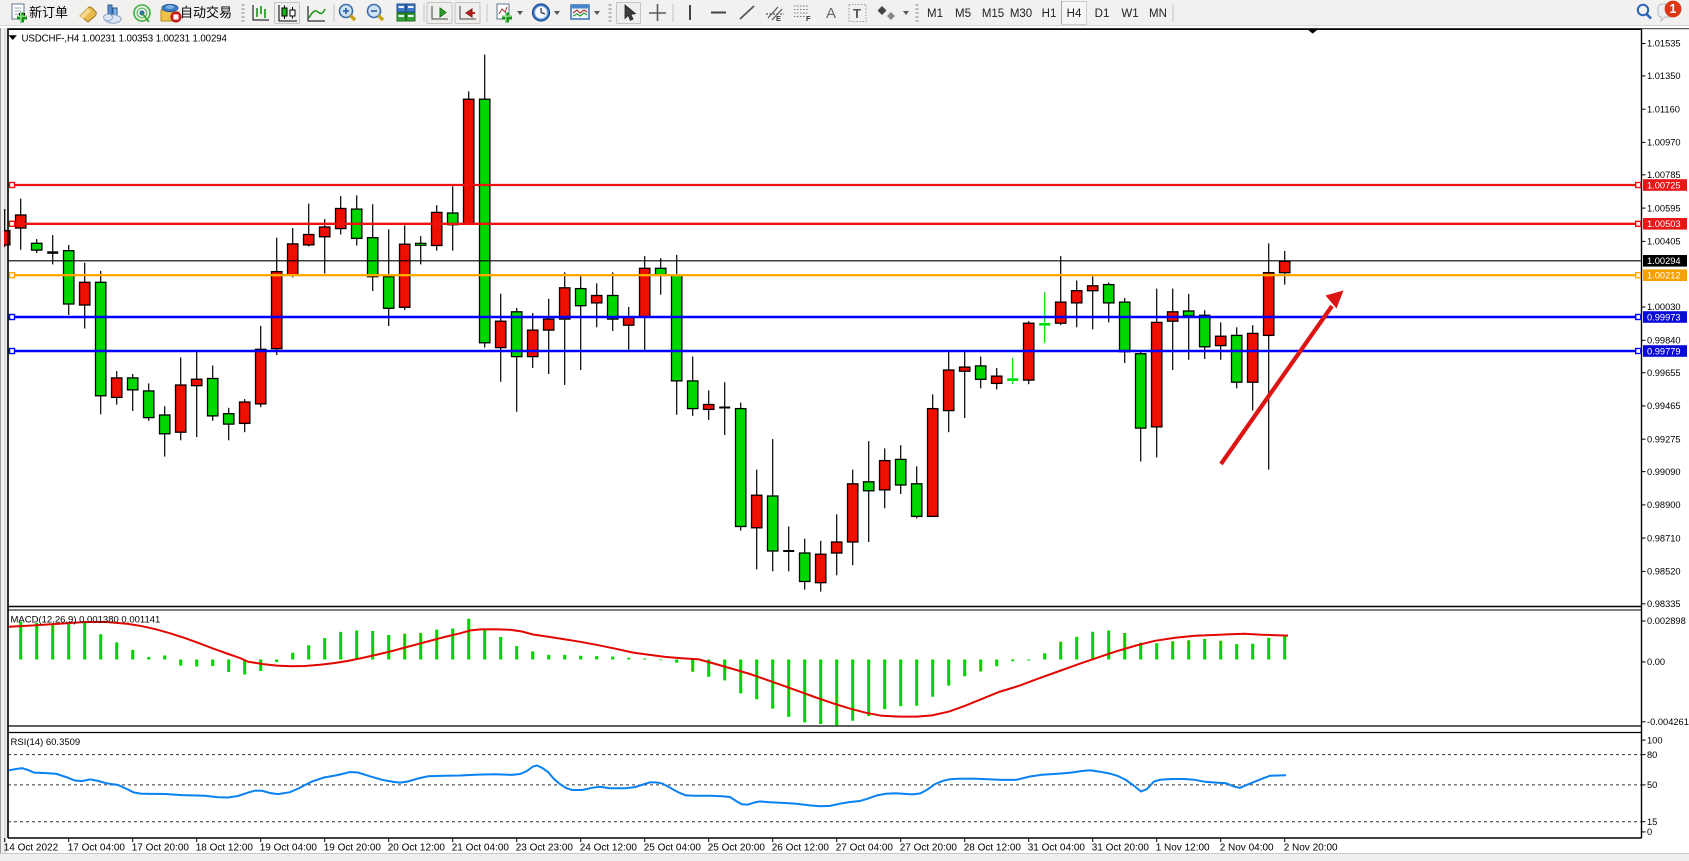  What do you see at coordinates (1655, 740) in the screenshot?
I see `svg-text: 100` at bounding box center [1655, 740].